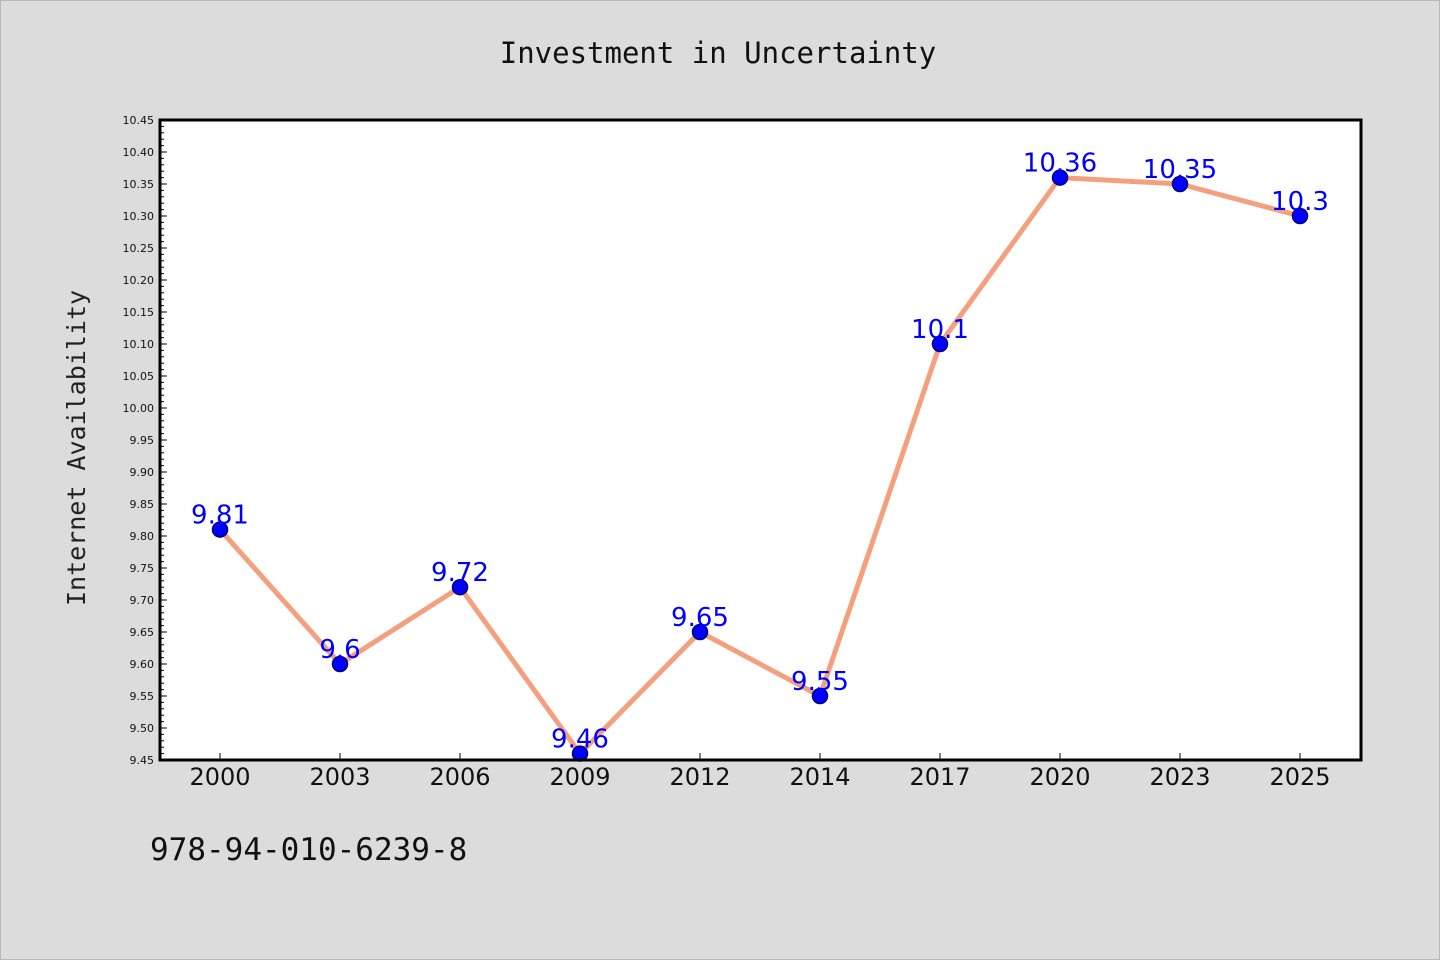  I want to click on y-tick-label: 9.55, so click(142, 696).